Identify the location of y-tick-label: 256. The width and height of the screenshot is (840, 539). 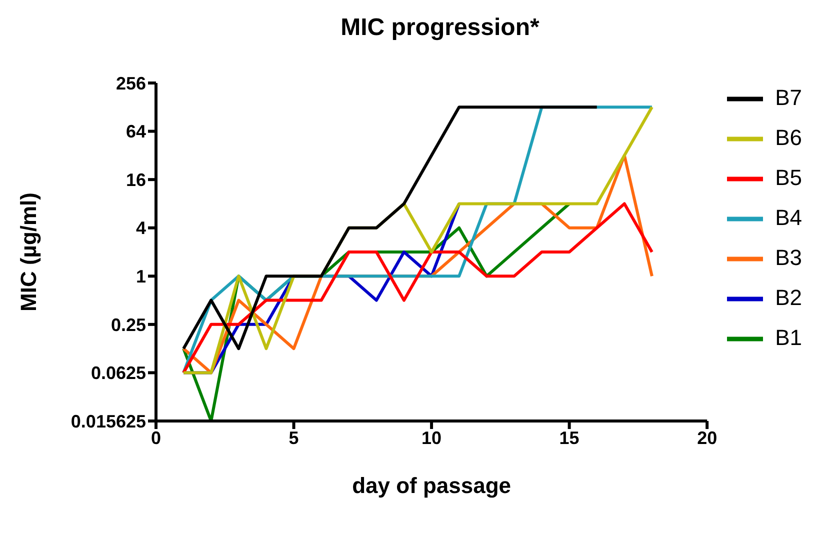
(131, 83).